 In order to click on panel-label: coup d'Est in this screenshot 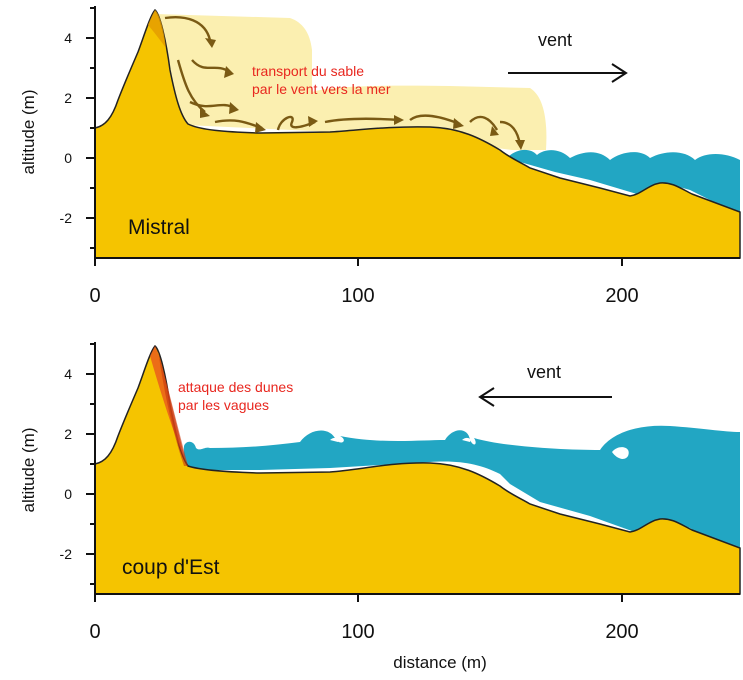, I will do `click(171, 567)`.